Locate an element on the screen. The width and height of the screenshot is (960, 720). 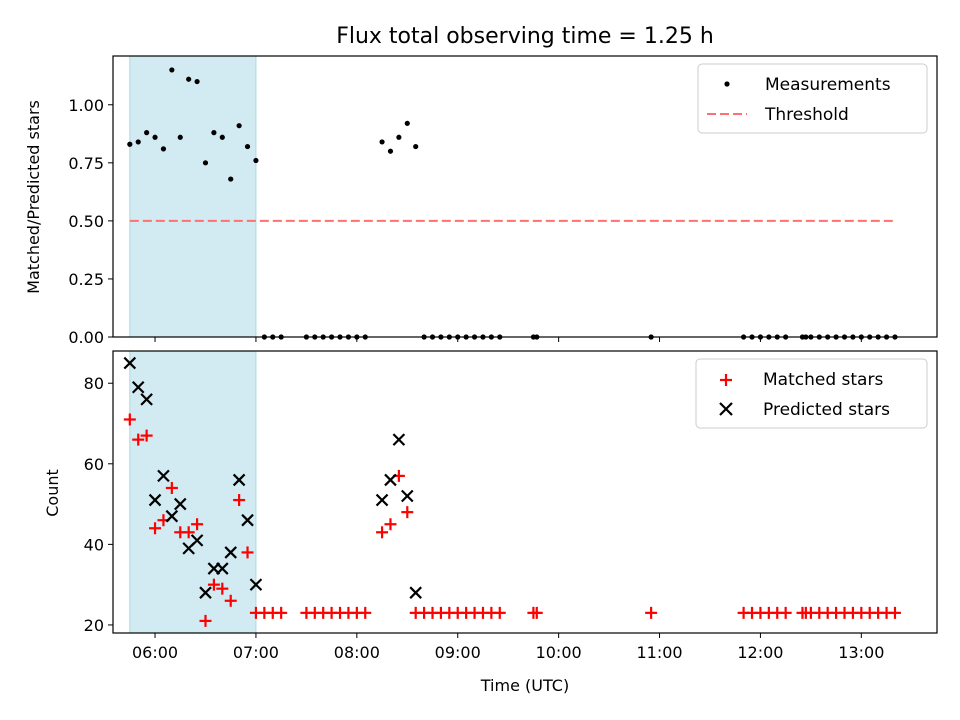
top-y-axis-label: Matched/Predicted stars is located at coordinates (33, 197).